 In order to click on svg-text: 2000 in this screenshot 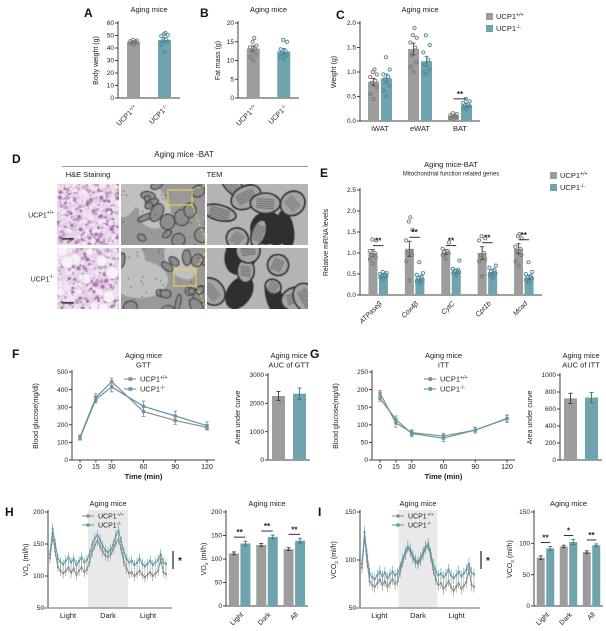, I will do `click(257, 404)`.